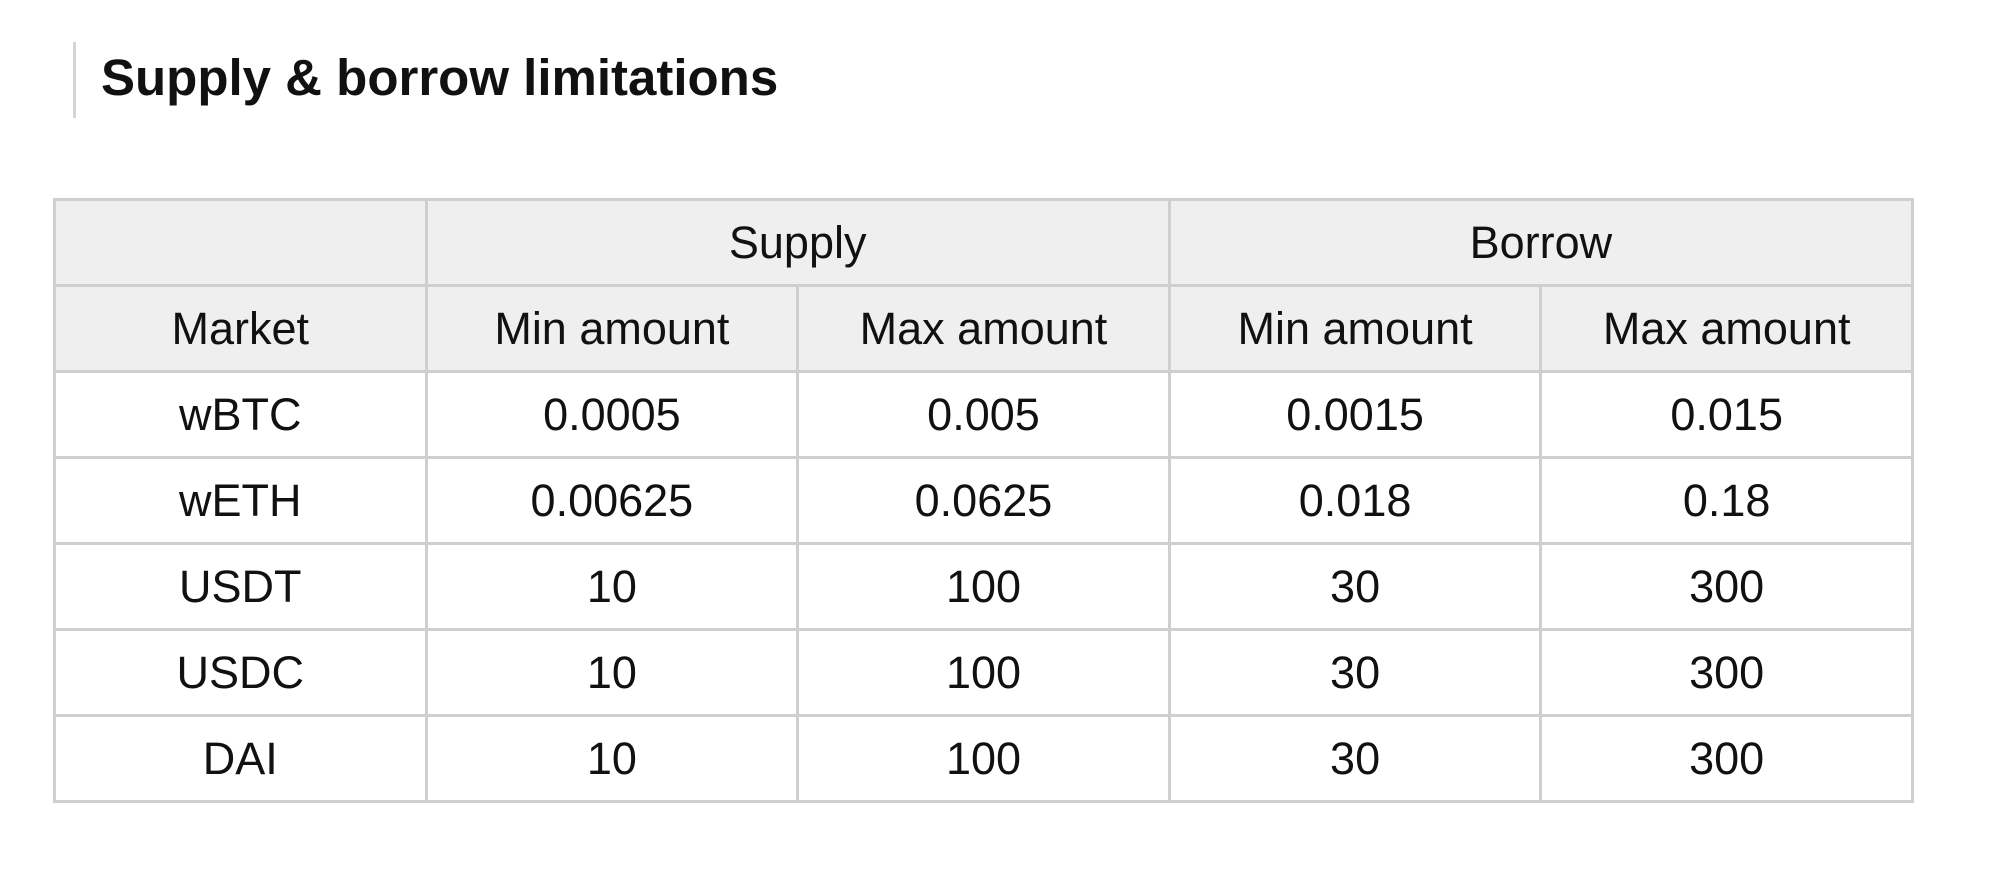 The image size is (2000, 878). What do you see at coordinates (240, 586) in the screenshot?
I see `market-cell: USDT` at bounding box center [240, 586].